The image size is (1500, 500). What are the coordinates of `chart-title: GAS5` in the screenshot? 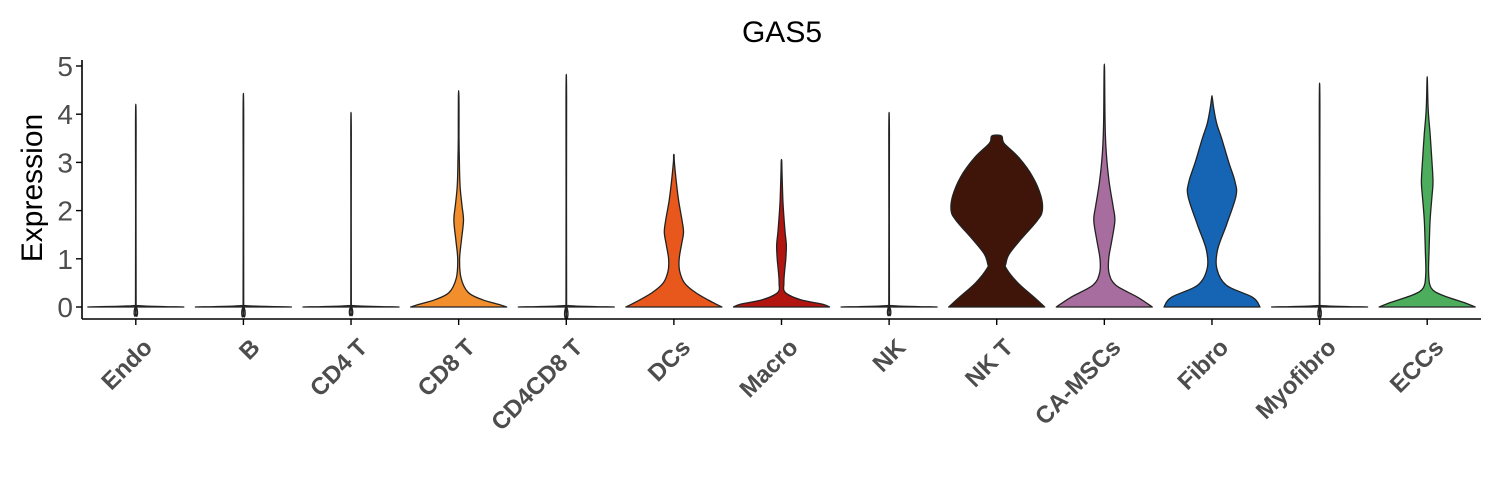 It's located at (782, 32).